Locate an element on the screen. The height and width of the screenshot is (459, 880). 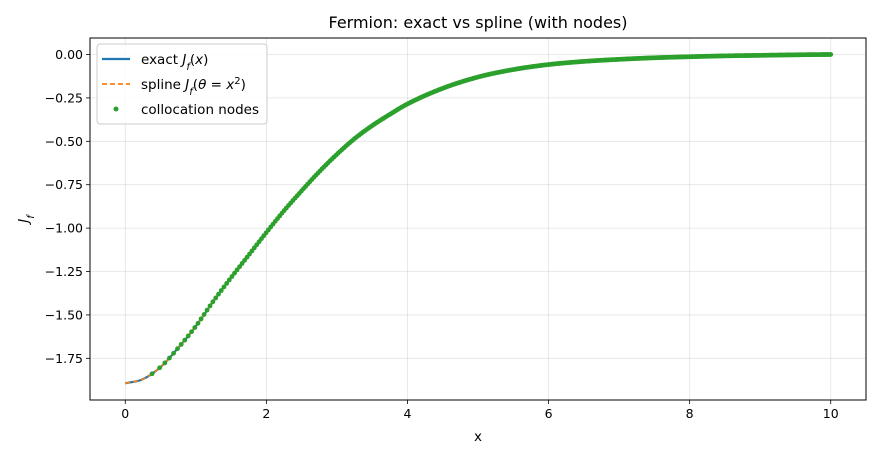
y-axis: 0.00 −0.25 −0.50 −0.75 −1.00 −1.25 −1.50 −1.75 is located at coordinates (67, 206).